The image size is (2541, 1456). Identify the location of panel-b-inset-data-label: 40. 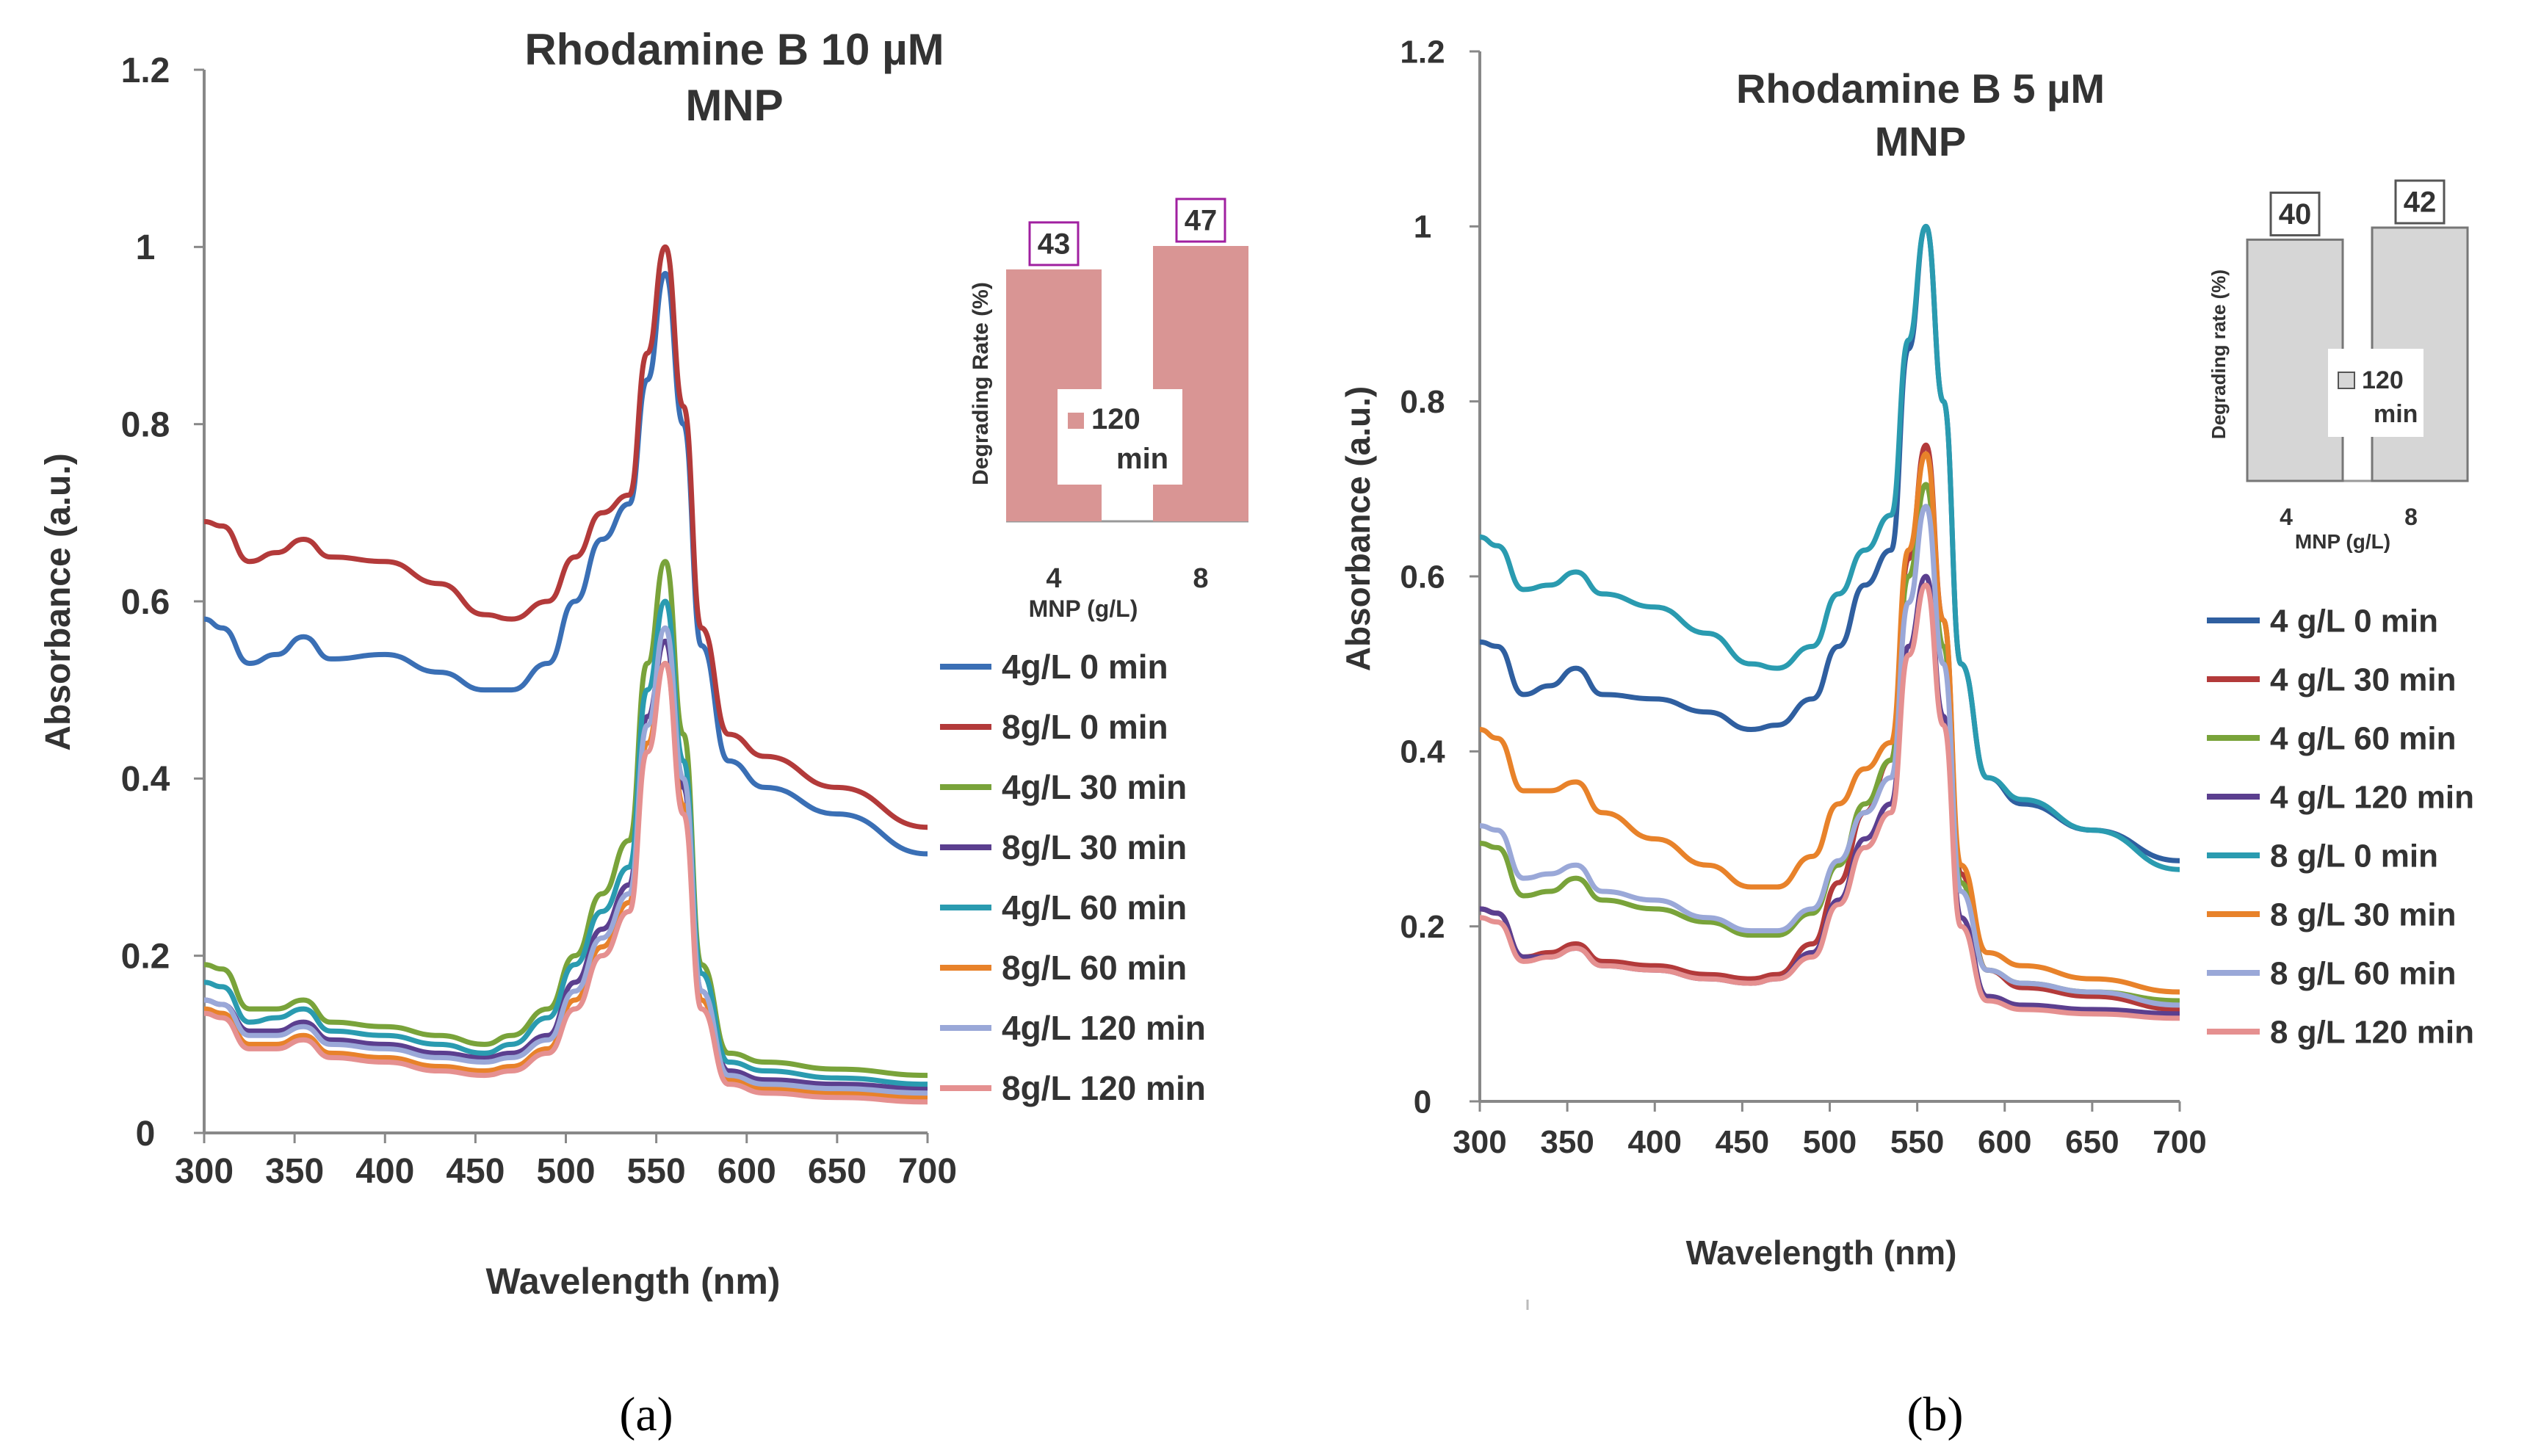
(2295, 214).